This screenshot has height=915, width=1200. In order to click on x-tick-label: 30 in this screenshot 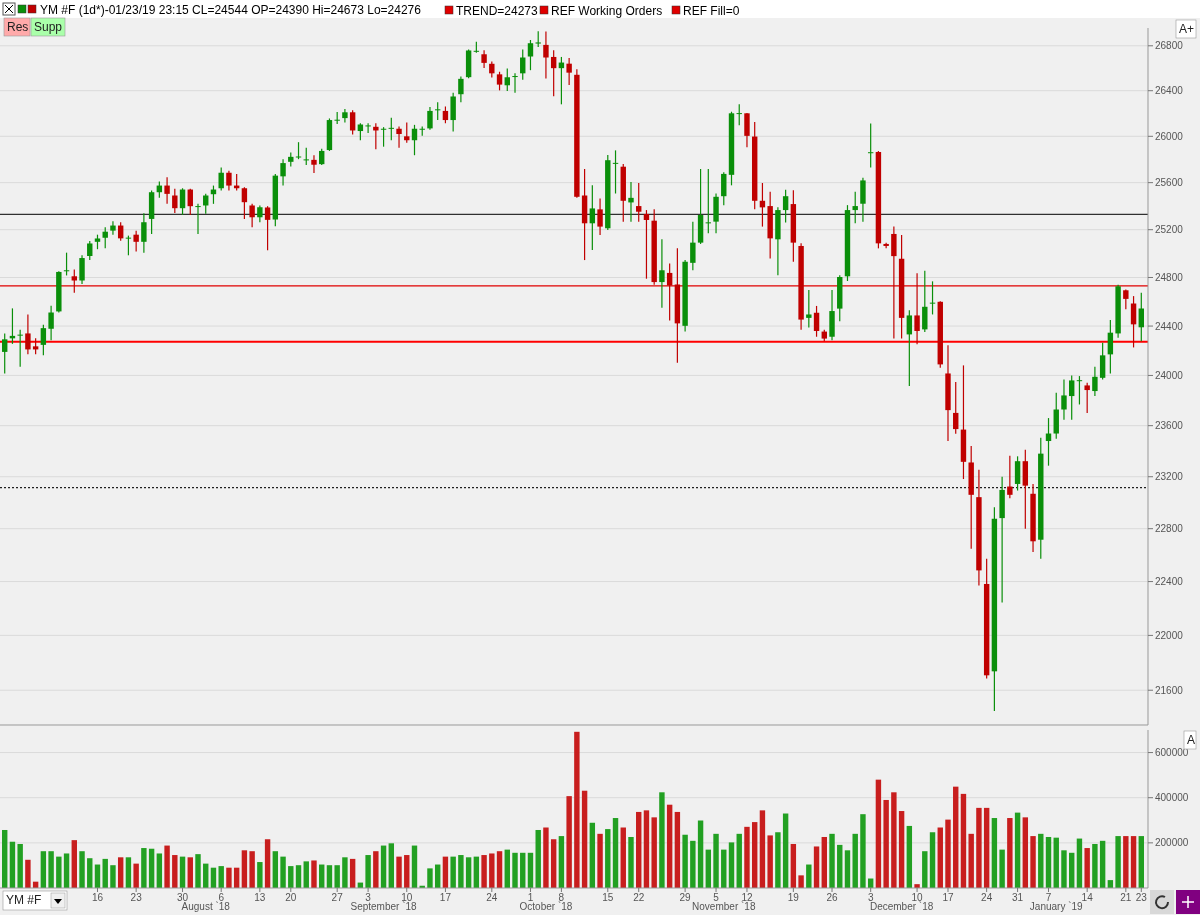, I will do `click(182, 897)`.